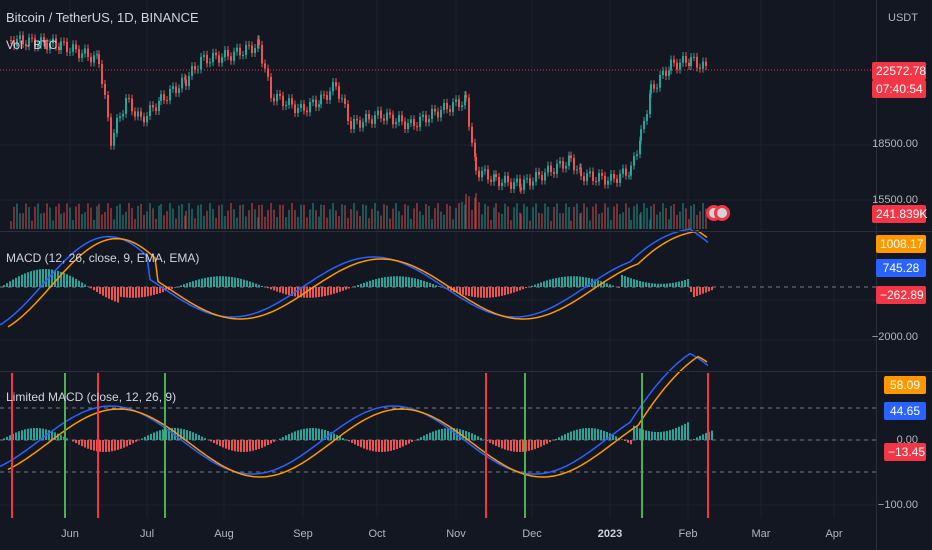 Image resolution: width=932 pixels, height=550 pixels. I want to click on volume-legend: Vol · BTC, so click(32, 45).